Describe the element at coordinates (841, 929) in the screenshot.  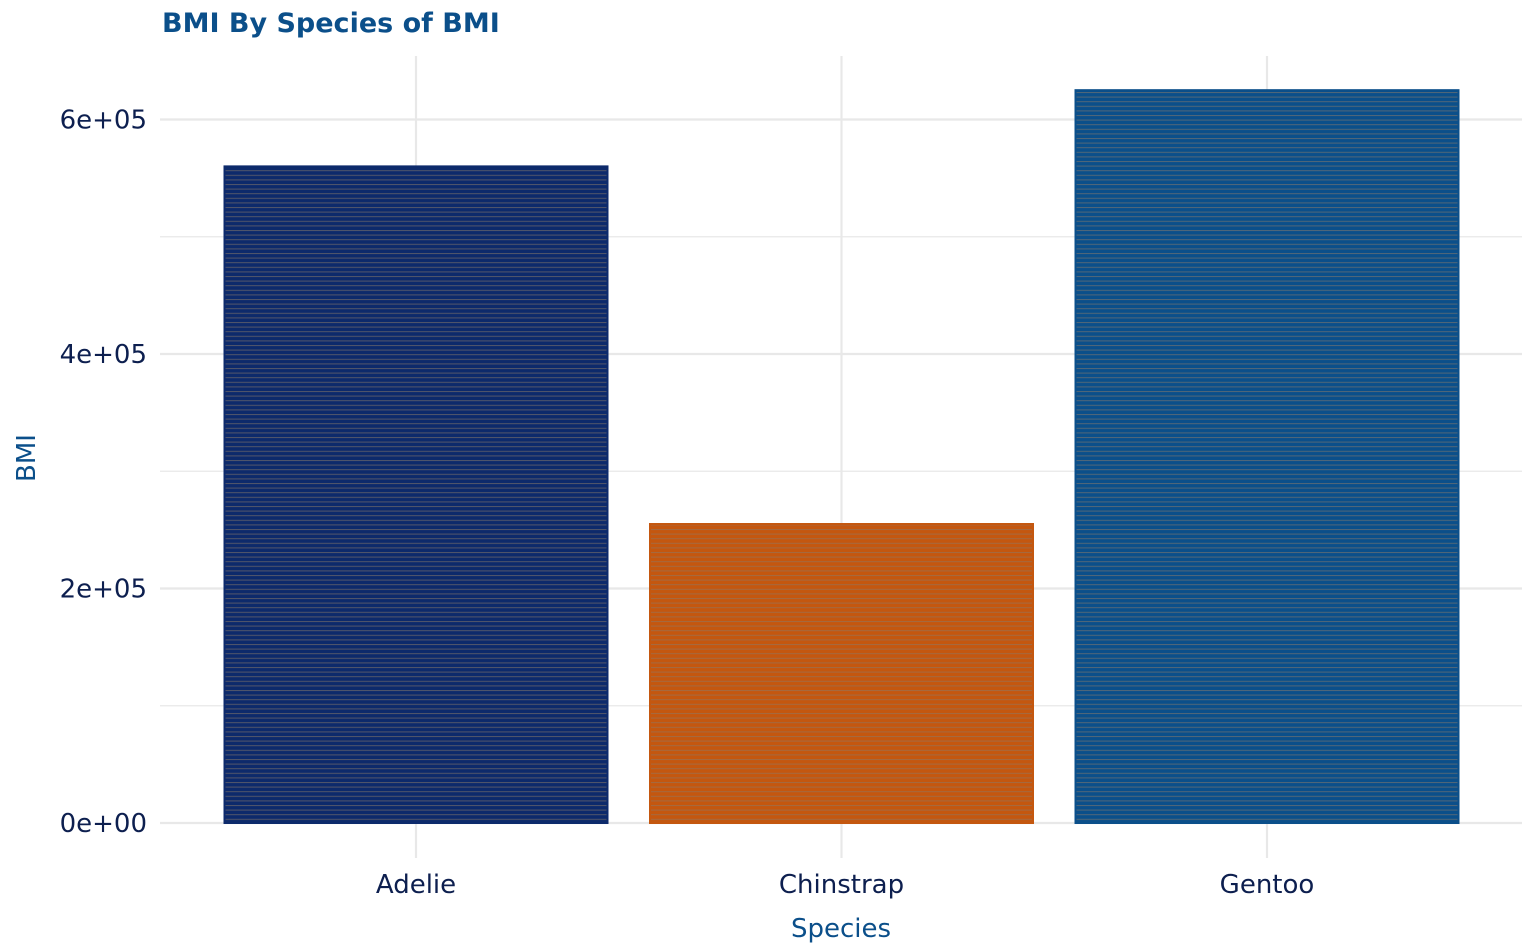
I see `x-axis-title: Species` at that location.